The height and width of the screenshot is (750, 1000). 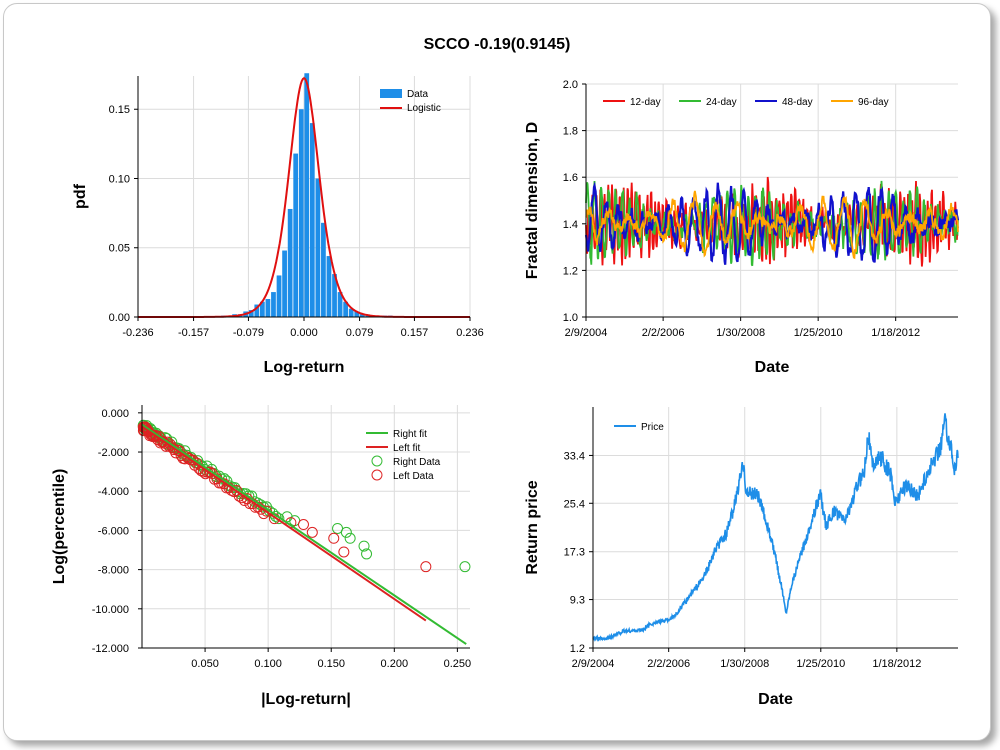 I want to click on fractal-series-line-24-day, so click(x=772, y=223).